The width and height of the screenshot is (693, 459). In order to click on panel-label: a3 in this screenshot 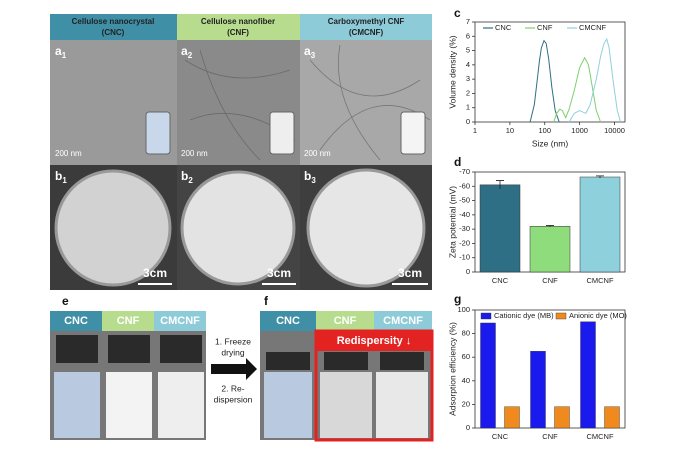, I will do `click(310, 52)`.